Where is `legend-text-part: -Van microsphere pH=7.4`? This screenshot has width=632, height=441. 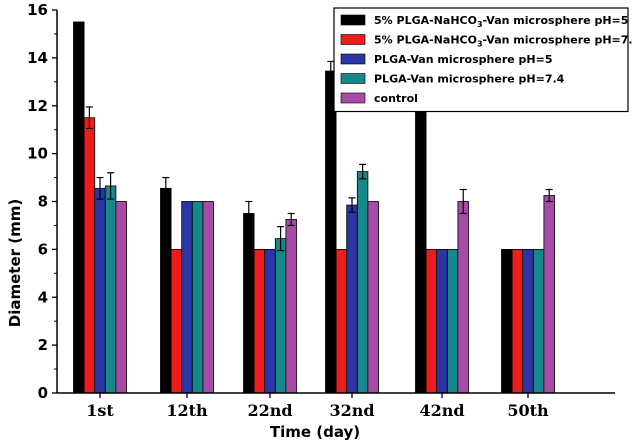 legend-text-part: -Van microsphere pH=7.4 is located at coordinates (557, 40).